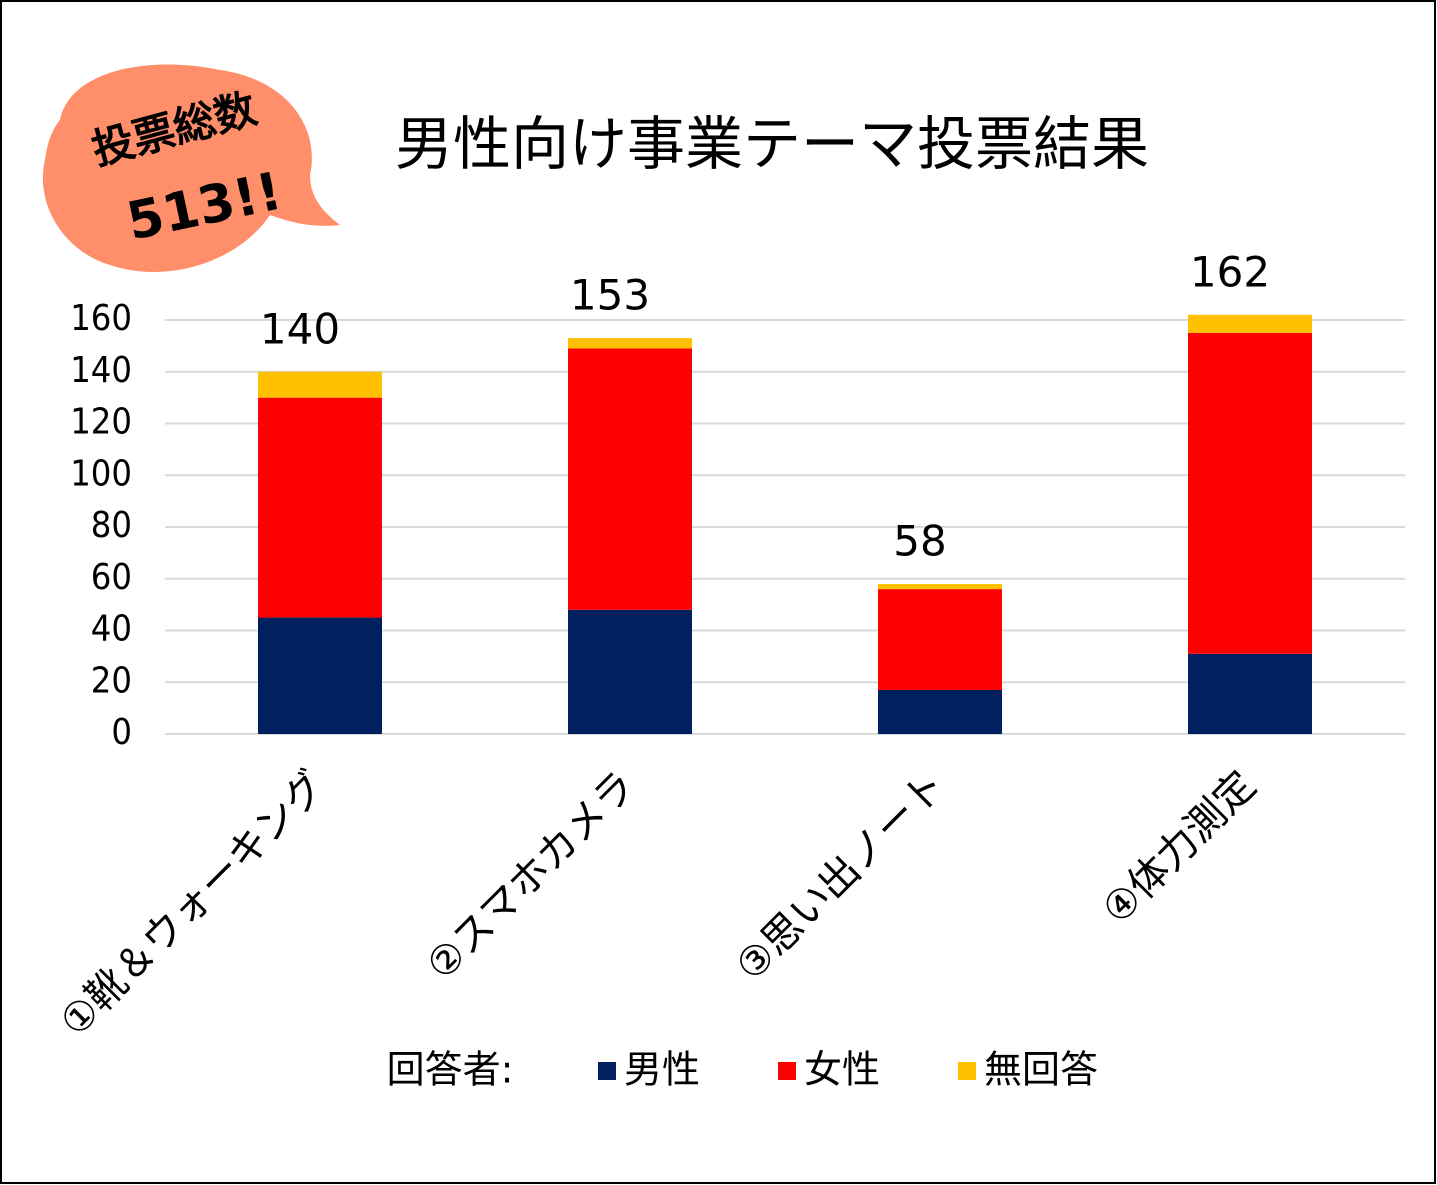 This screenshot has width=1437, height=1185. What do you see at coordinates (111, 629) in the screenshot?
I see `y-tick-label: 40` at bounding box center [111, 629].